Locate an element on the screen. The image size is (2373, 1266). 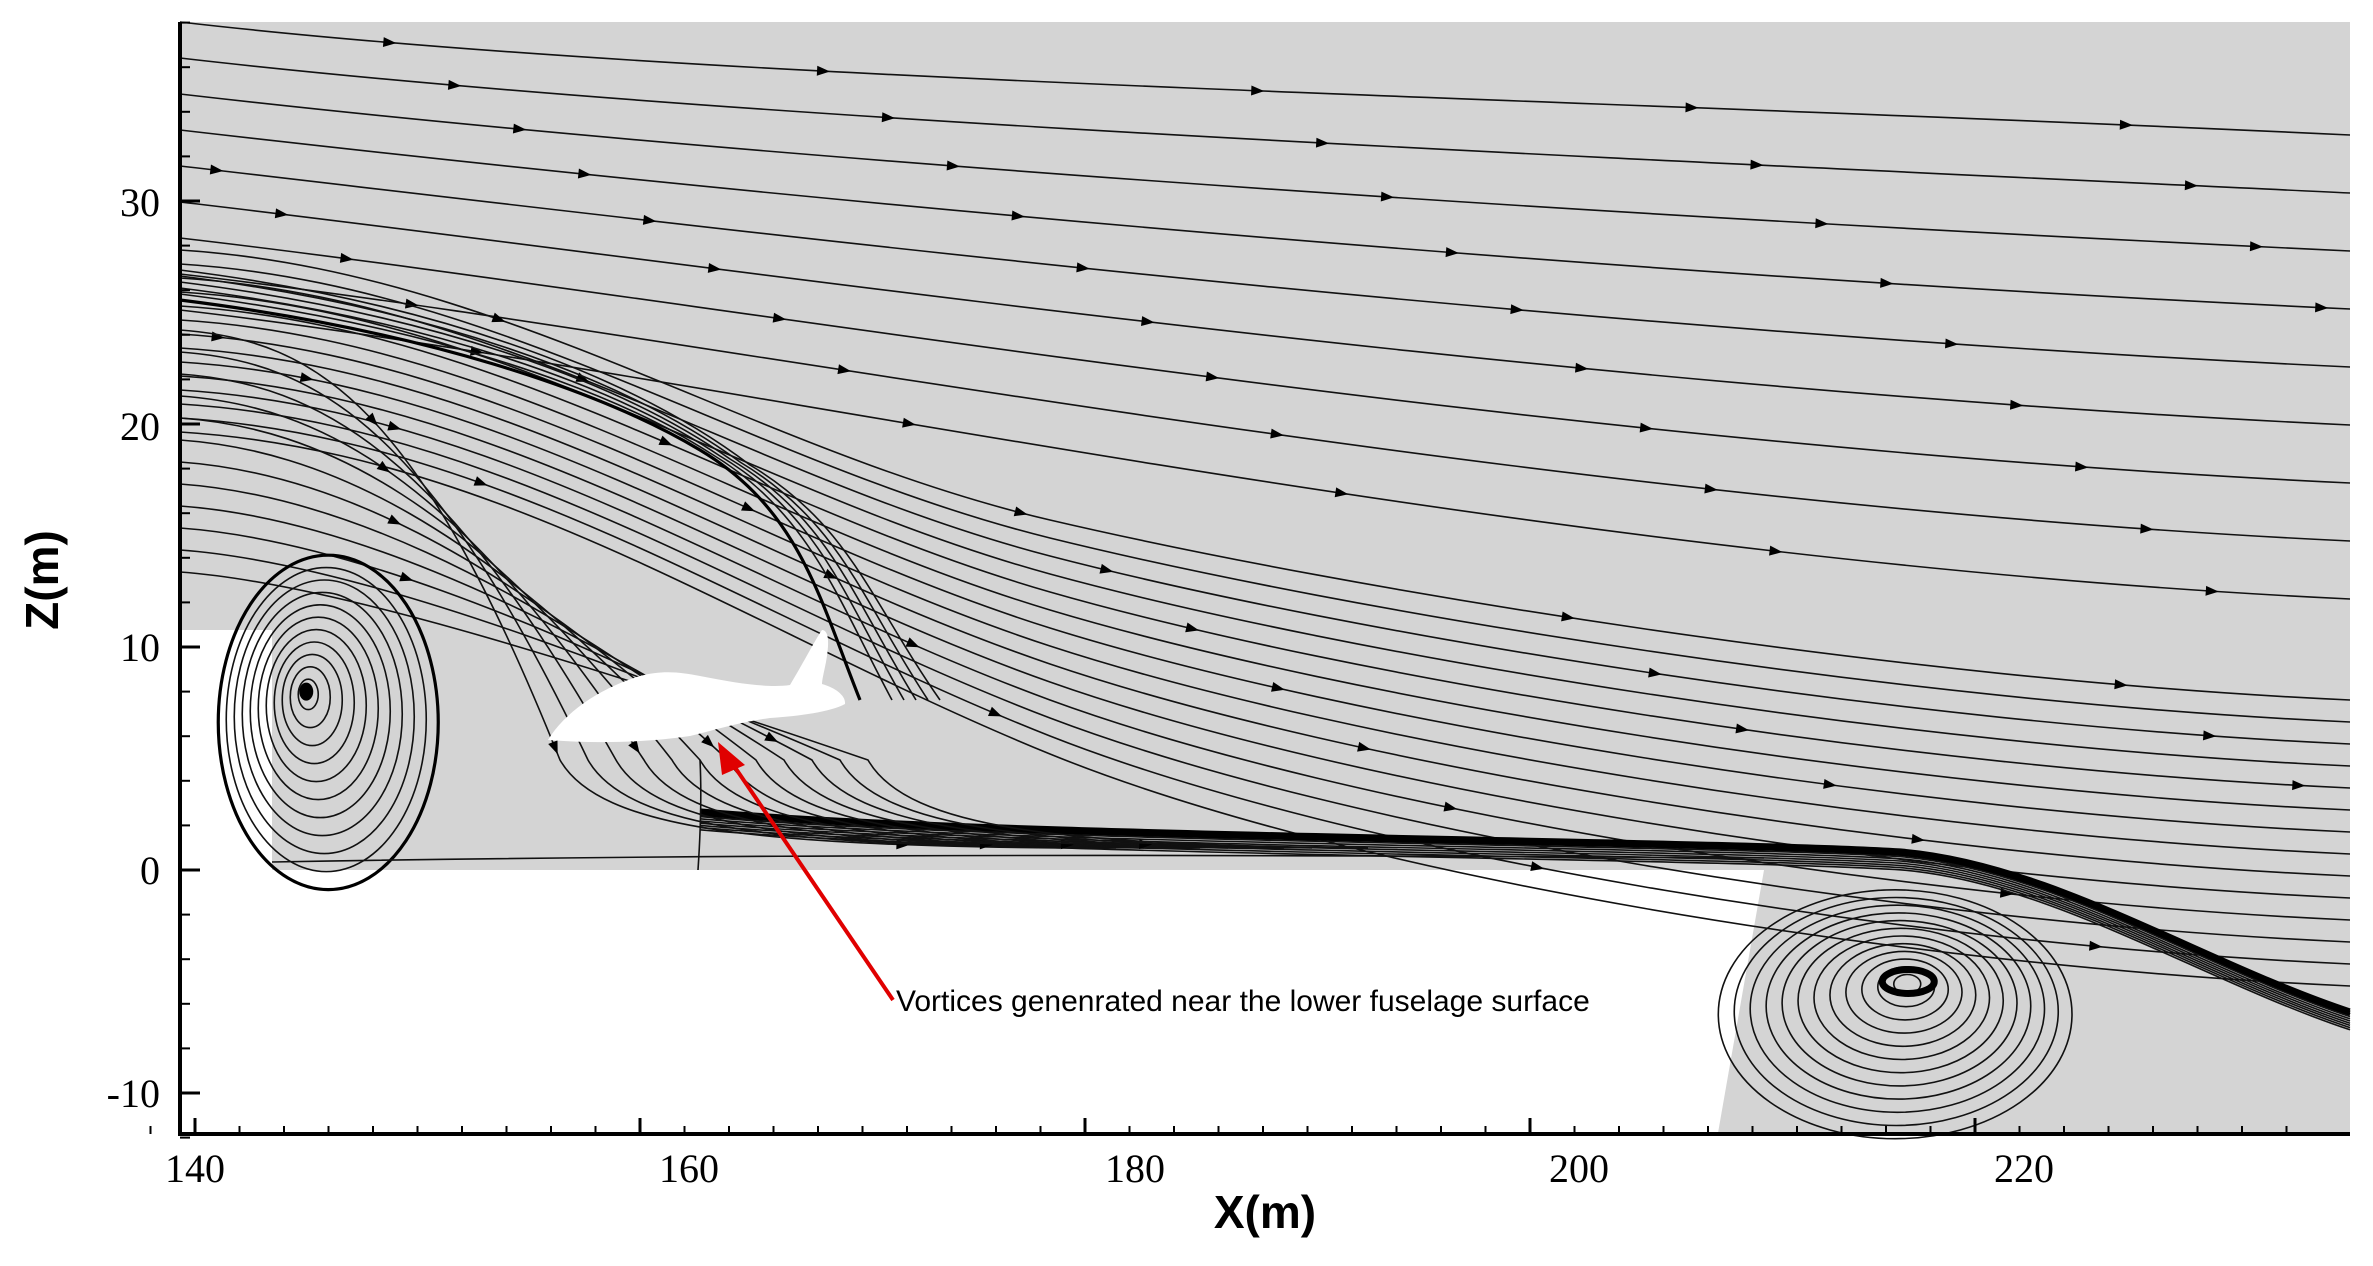
y-tick-label: 20 is located at coordinates (140, 426).